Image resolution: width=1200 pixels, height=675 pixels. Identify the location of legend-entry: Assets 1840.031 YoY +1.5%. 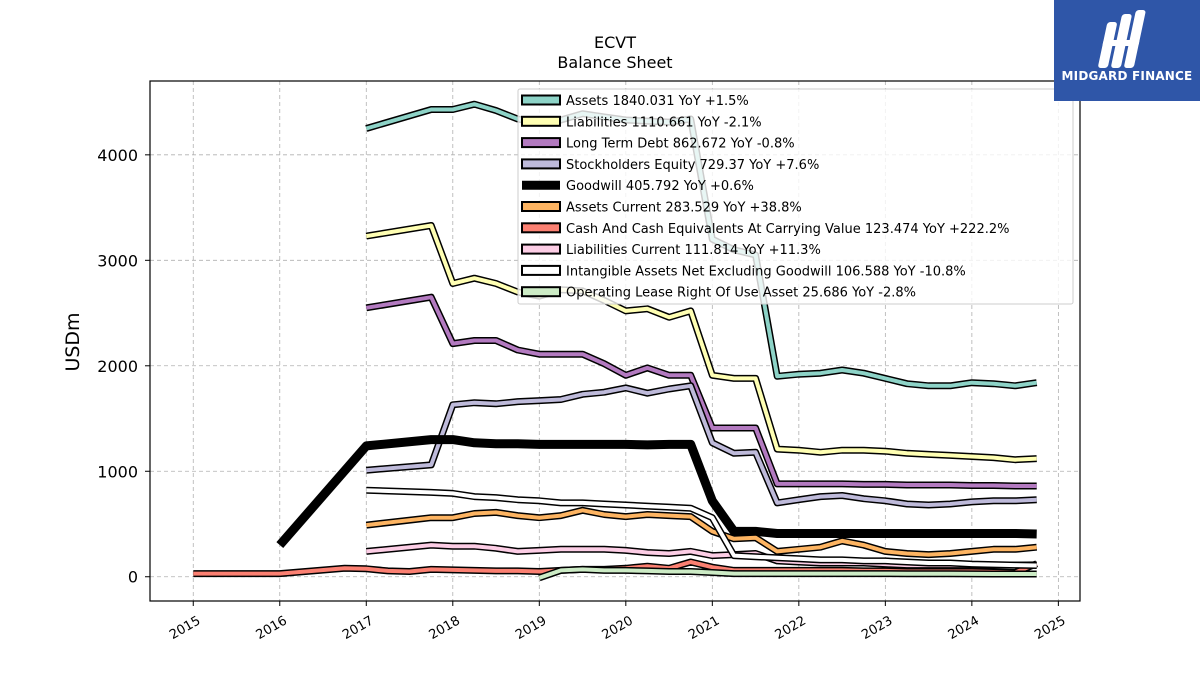
(635, 101).